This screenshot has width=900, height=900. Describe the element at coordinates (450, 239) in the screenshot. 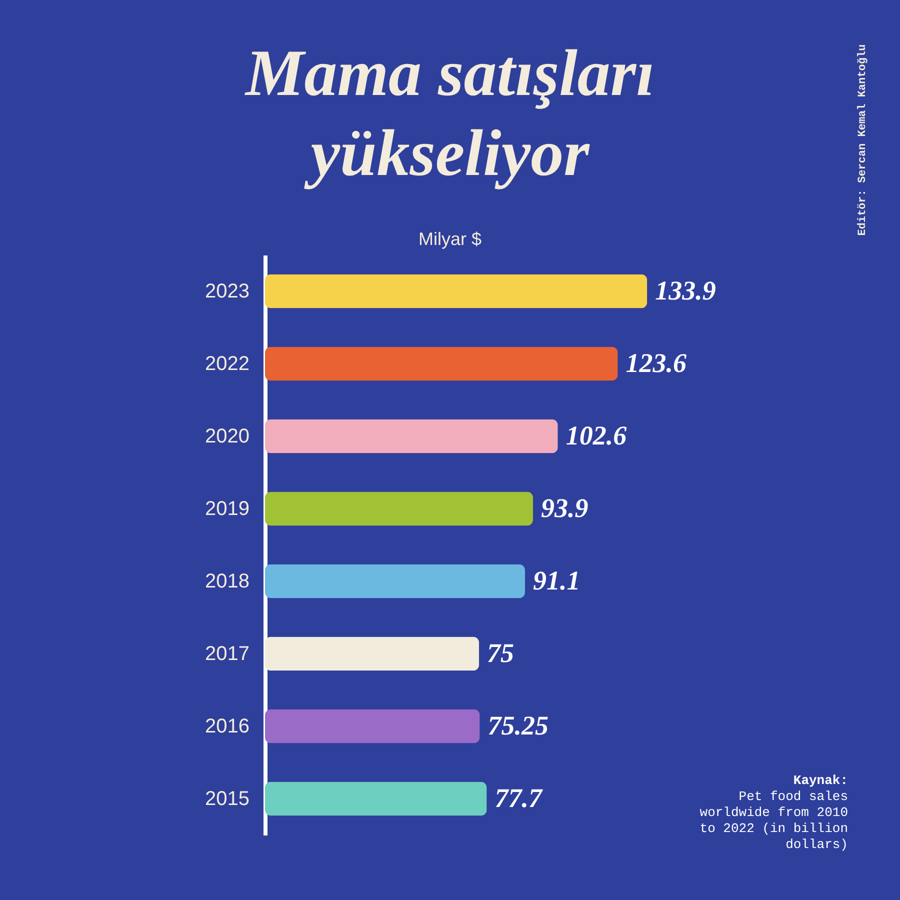

I see `chart-subtitle: Milyar $` at that location.